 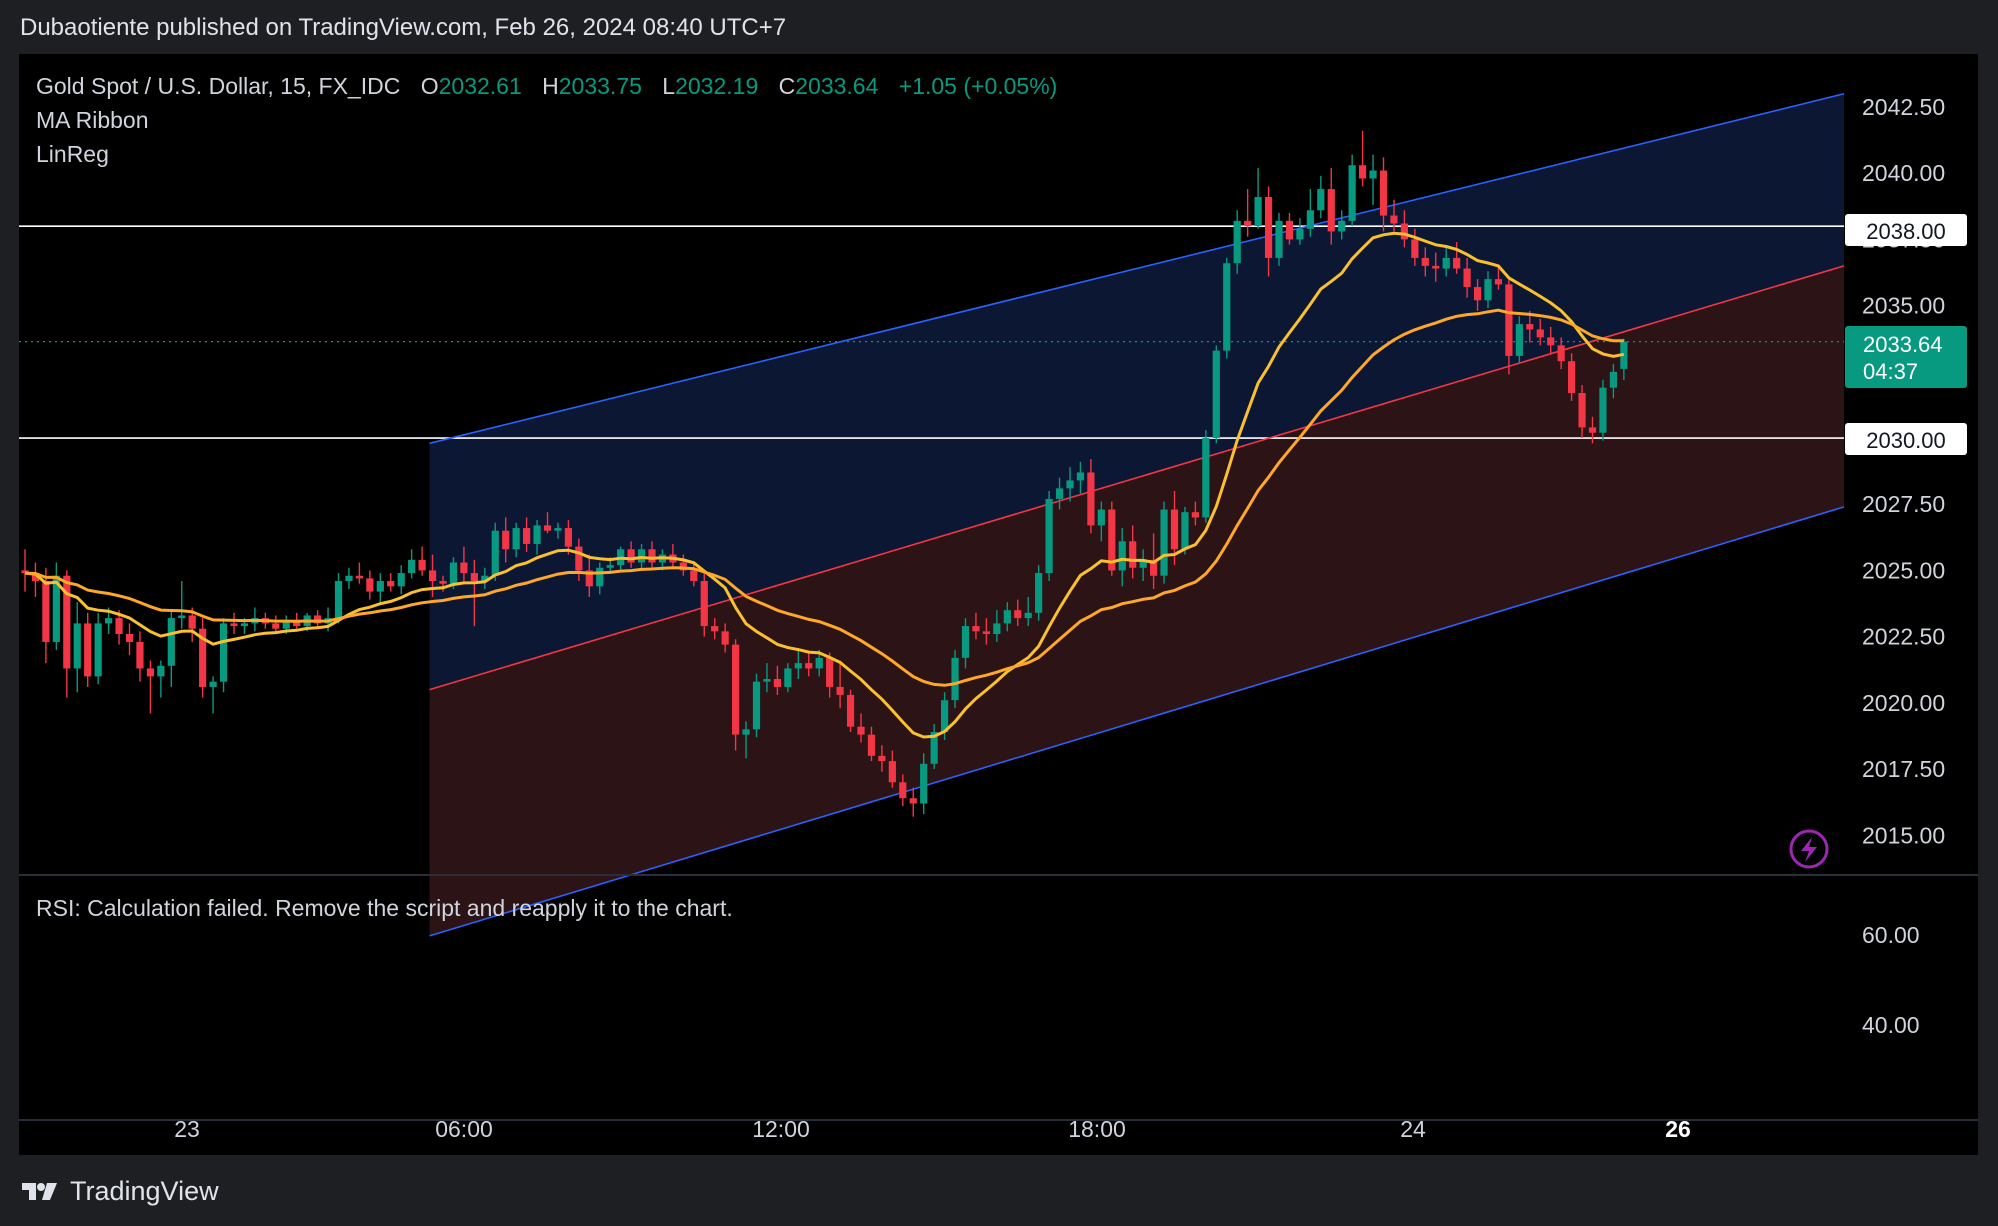 I want to click on lightning-icon, so click(x=1809, y=849).